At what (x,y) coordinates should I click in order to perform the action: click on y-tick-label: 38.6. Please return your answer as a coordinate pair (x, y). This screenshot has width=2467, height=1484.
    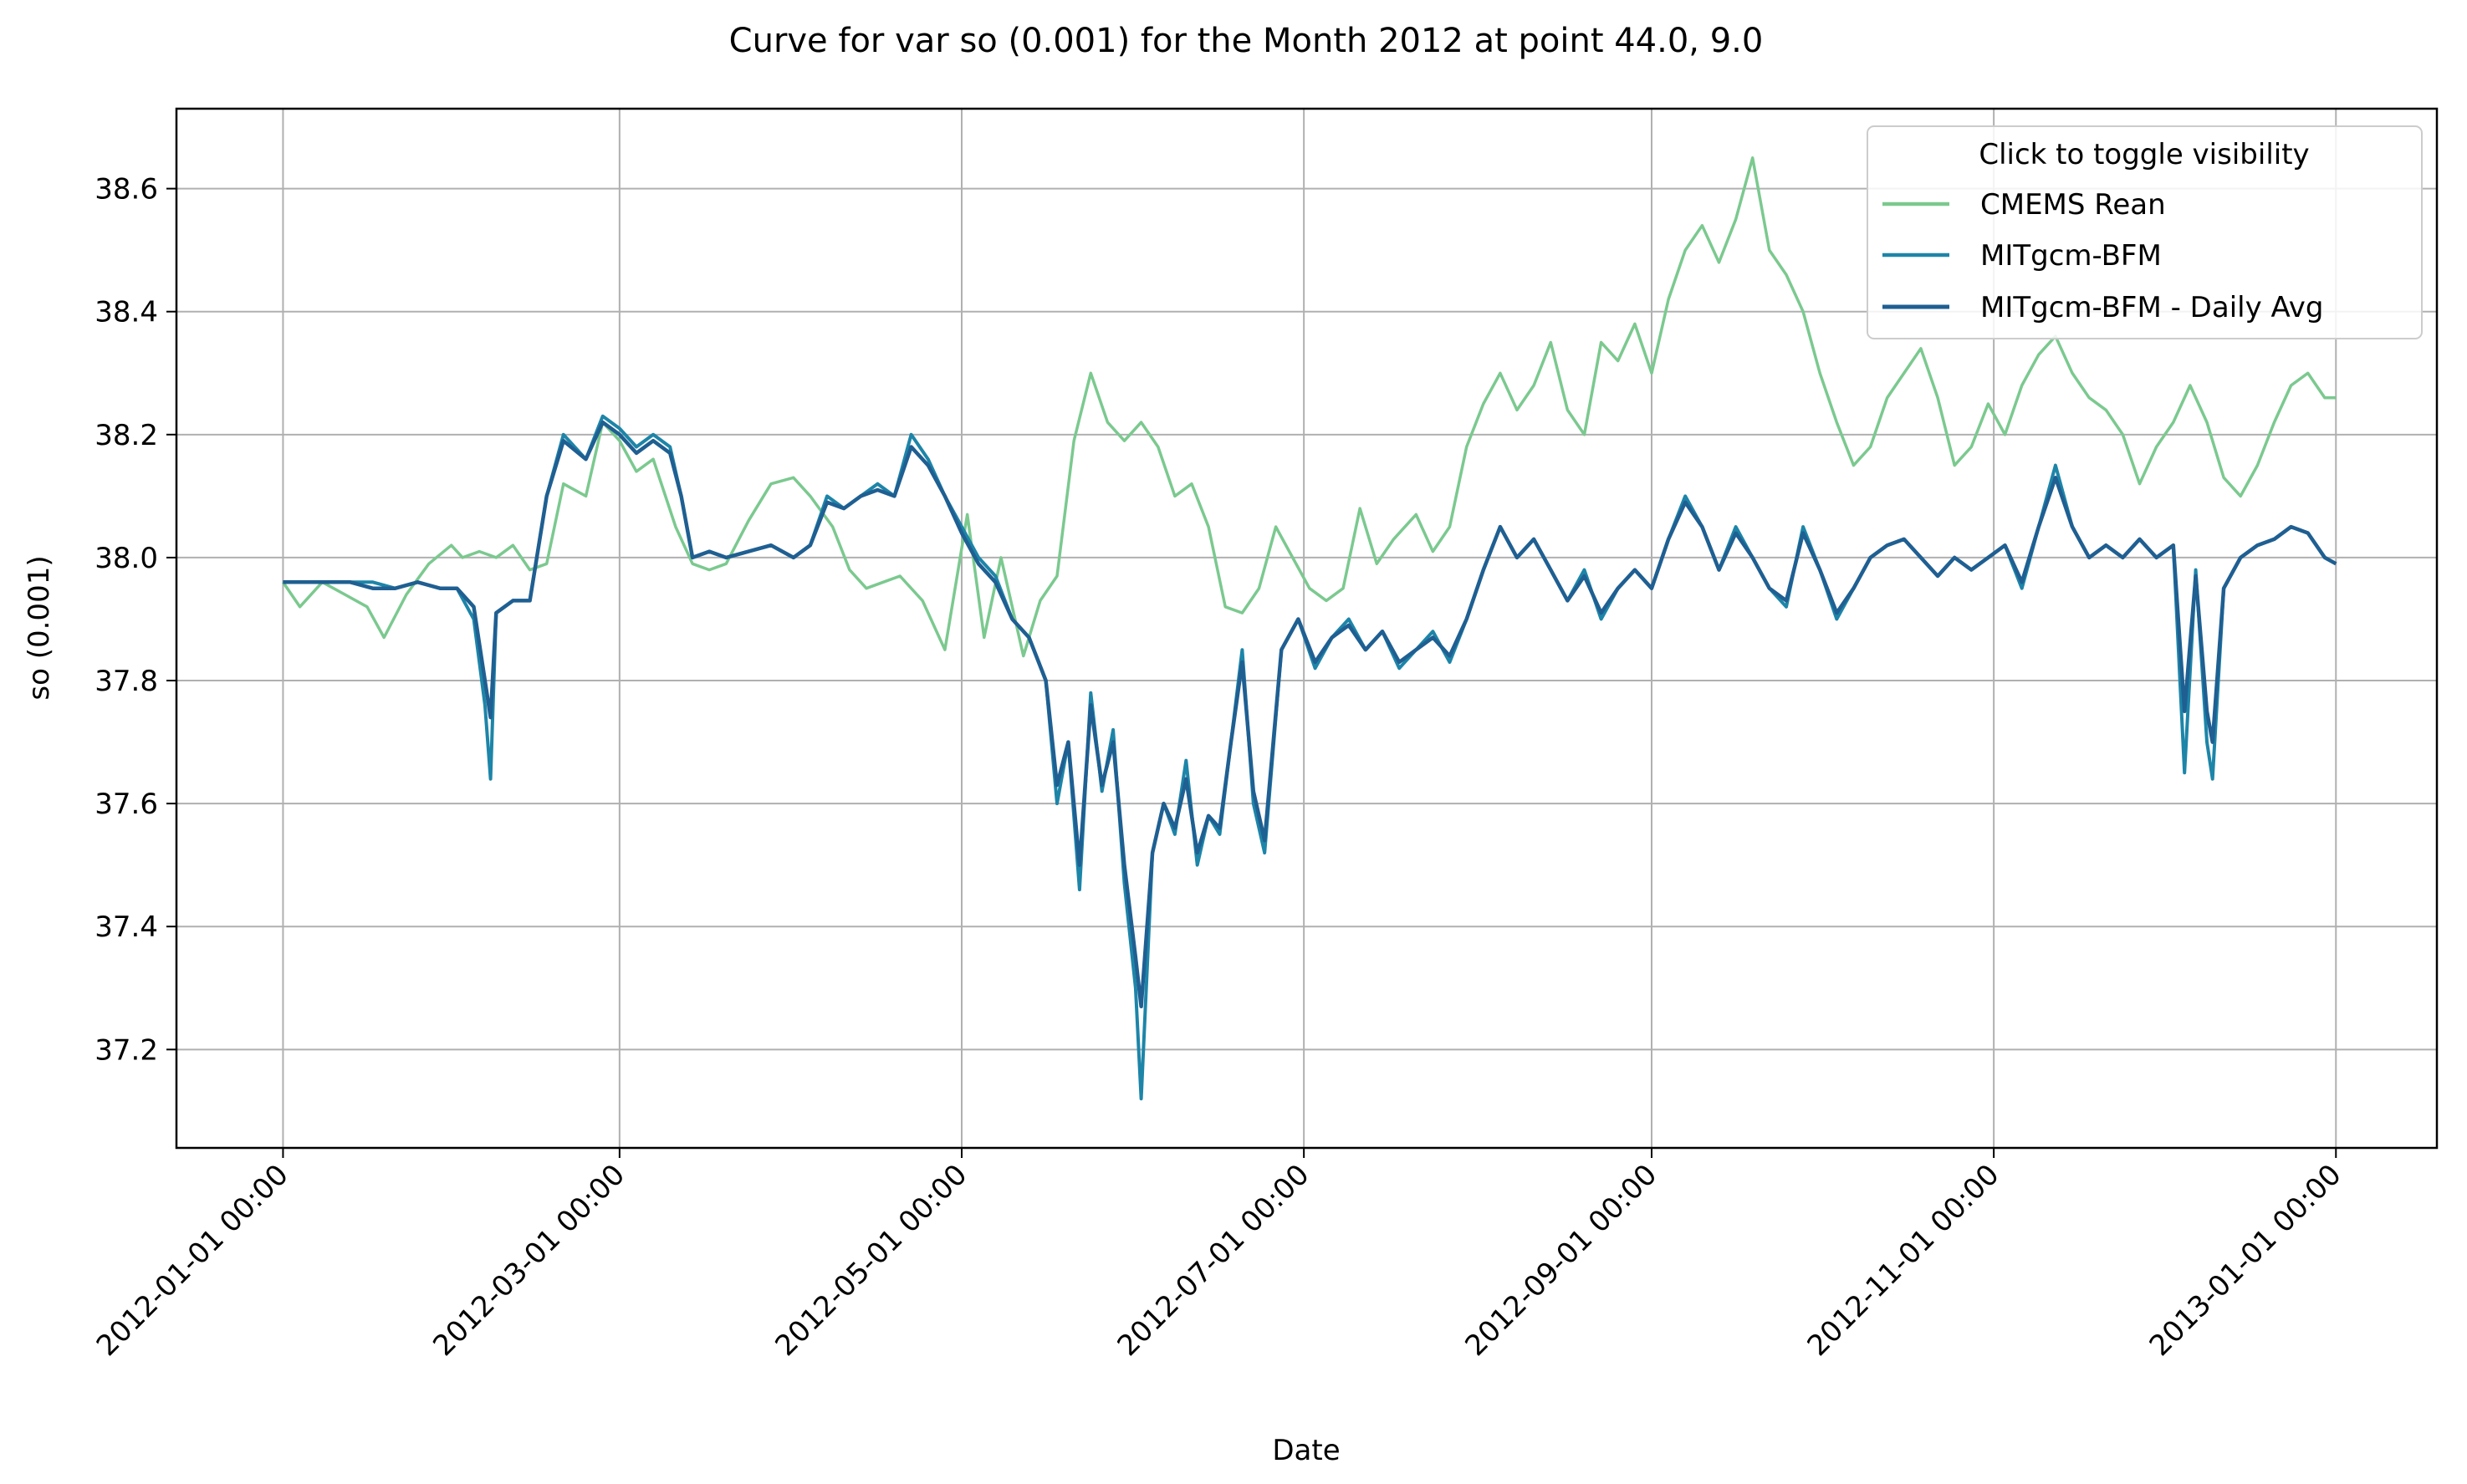
    Looking at the image, I should click on (126, 190).